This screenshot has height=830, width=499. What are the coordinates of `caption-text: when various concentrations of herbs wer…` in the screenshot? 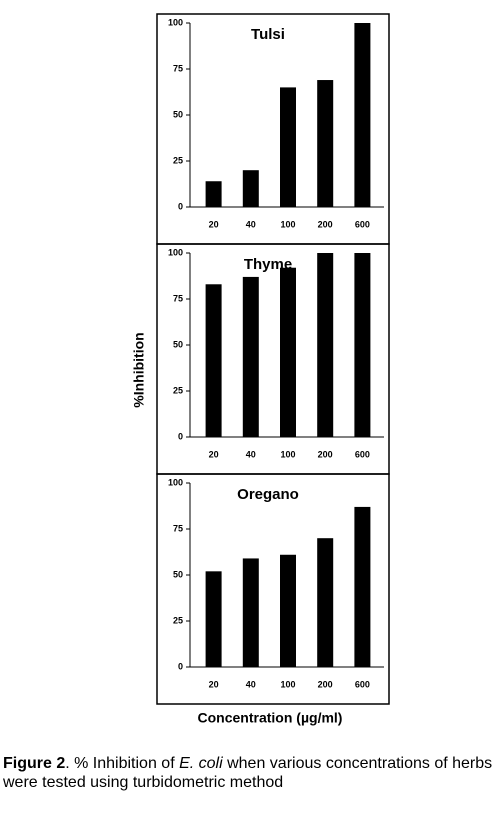 It's located at (248, 773).